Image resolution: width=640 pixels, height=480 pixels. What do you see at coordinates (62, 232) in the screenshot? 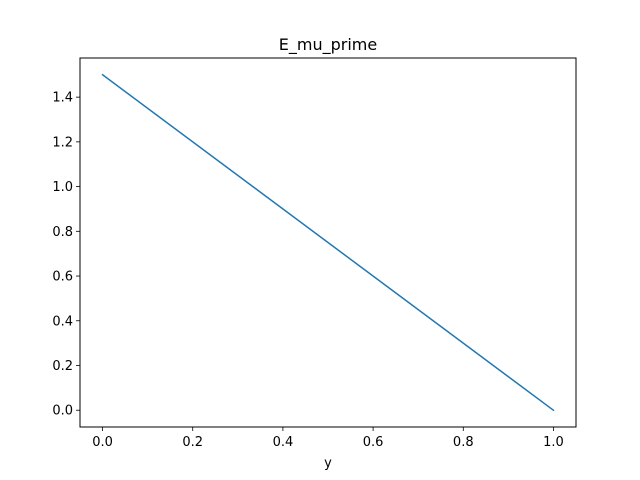
I see `y-tick-label: 0.8` at bounding box center [62, 232].